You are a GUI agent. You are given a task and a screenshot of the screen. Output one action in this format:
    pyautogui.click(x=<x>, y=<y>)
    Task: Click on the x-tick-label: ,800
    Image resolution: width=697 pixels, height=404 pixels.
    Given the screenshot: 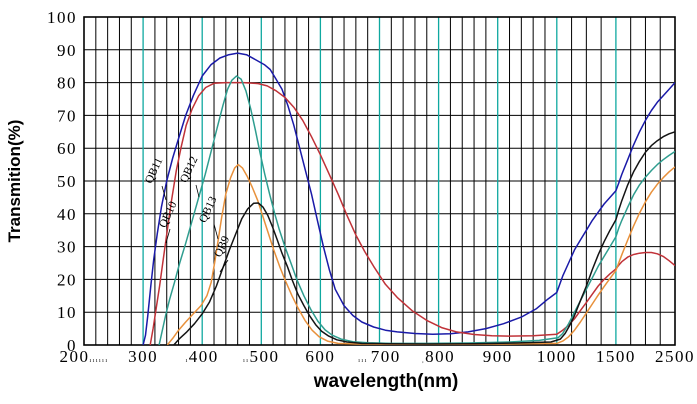 What is the action you would take?
    pyautogui.click(x=438, y=356)
    